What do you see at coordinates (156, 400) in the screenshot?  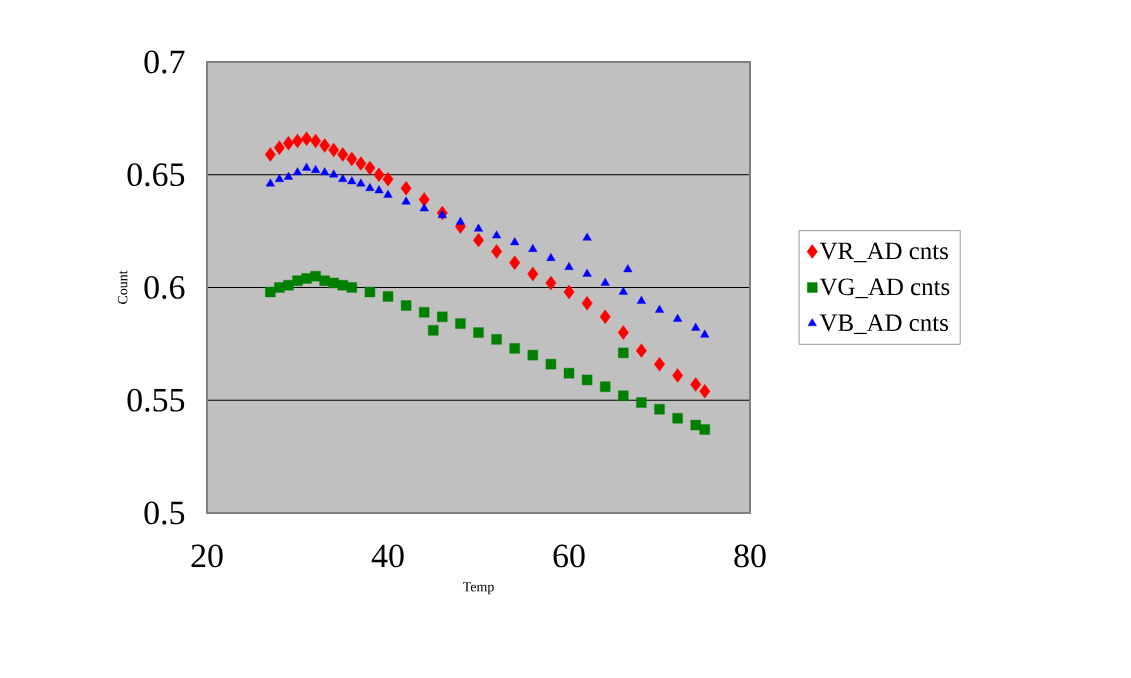 I see `y-tick-label: 0.55` at bounding box center [156, 400].